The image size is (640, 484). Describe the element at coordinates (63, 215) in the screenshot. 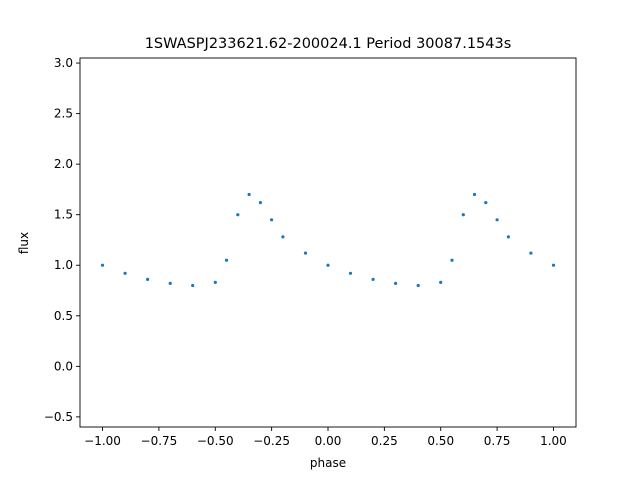

I see `y-tick-label: 1.5` at that location.